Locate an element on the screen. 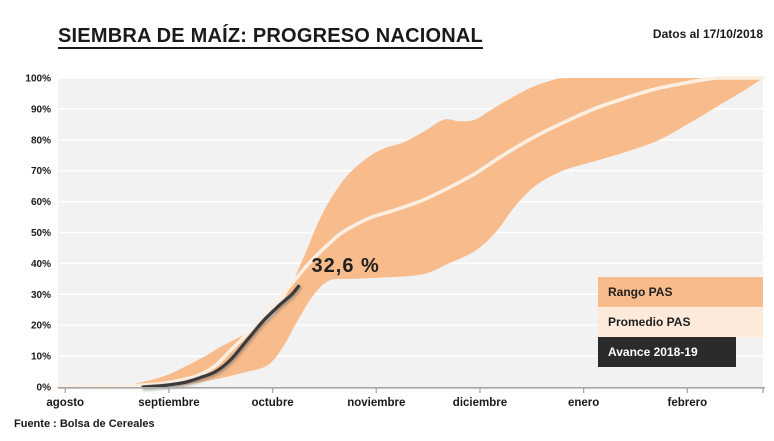 The height and width of the screenshot is (441, 774). y-axis-label: 60% is located at coordinates (41, 202).